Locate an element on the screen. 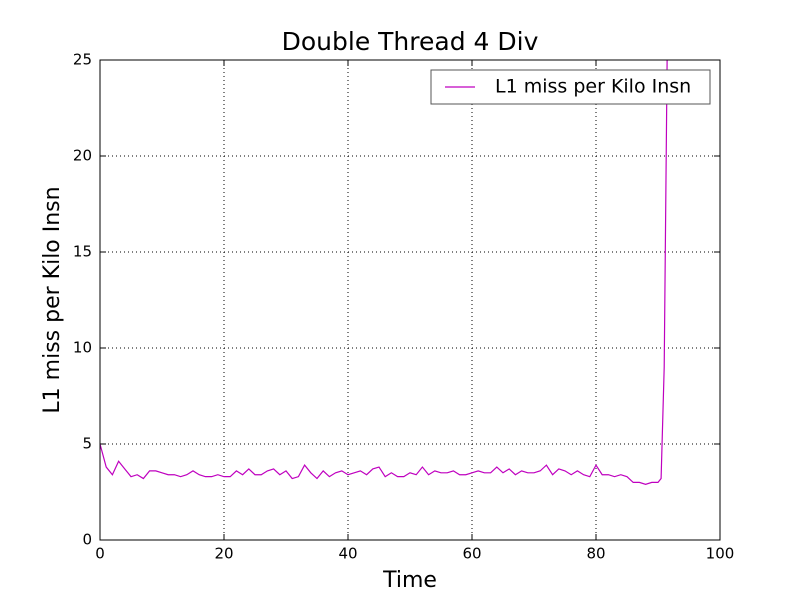 This screenshot has height=600, width=800. x-tick-label: 0 is located at coordinates (100, 554).